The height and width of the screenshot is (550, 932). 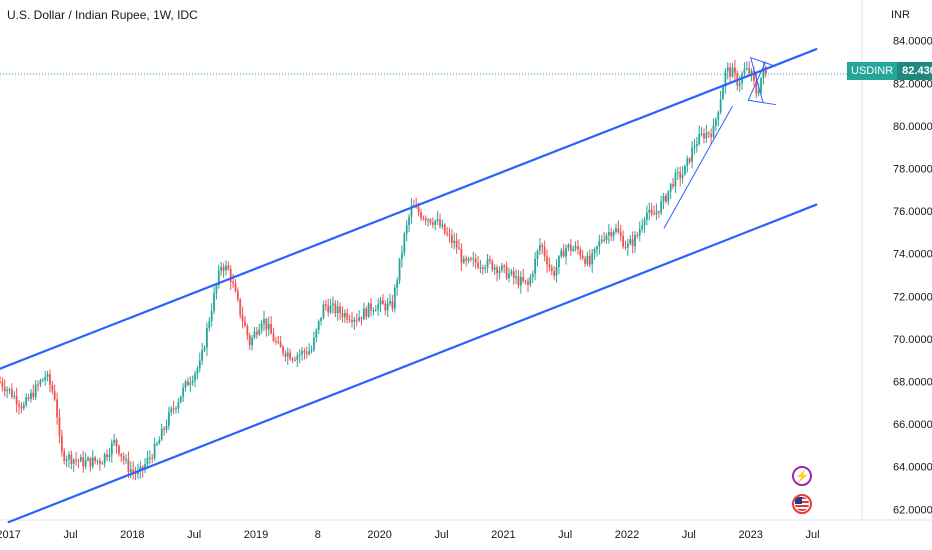 What do you see at coordinates (900, 15) in the screenshot?
I see `price-axis-unit: INR` at bounding box center [900, 15].